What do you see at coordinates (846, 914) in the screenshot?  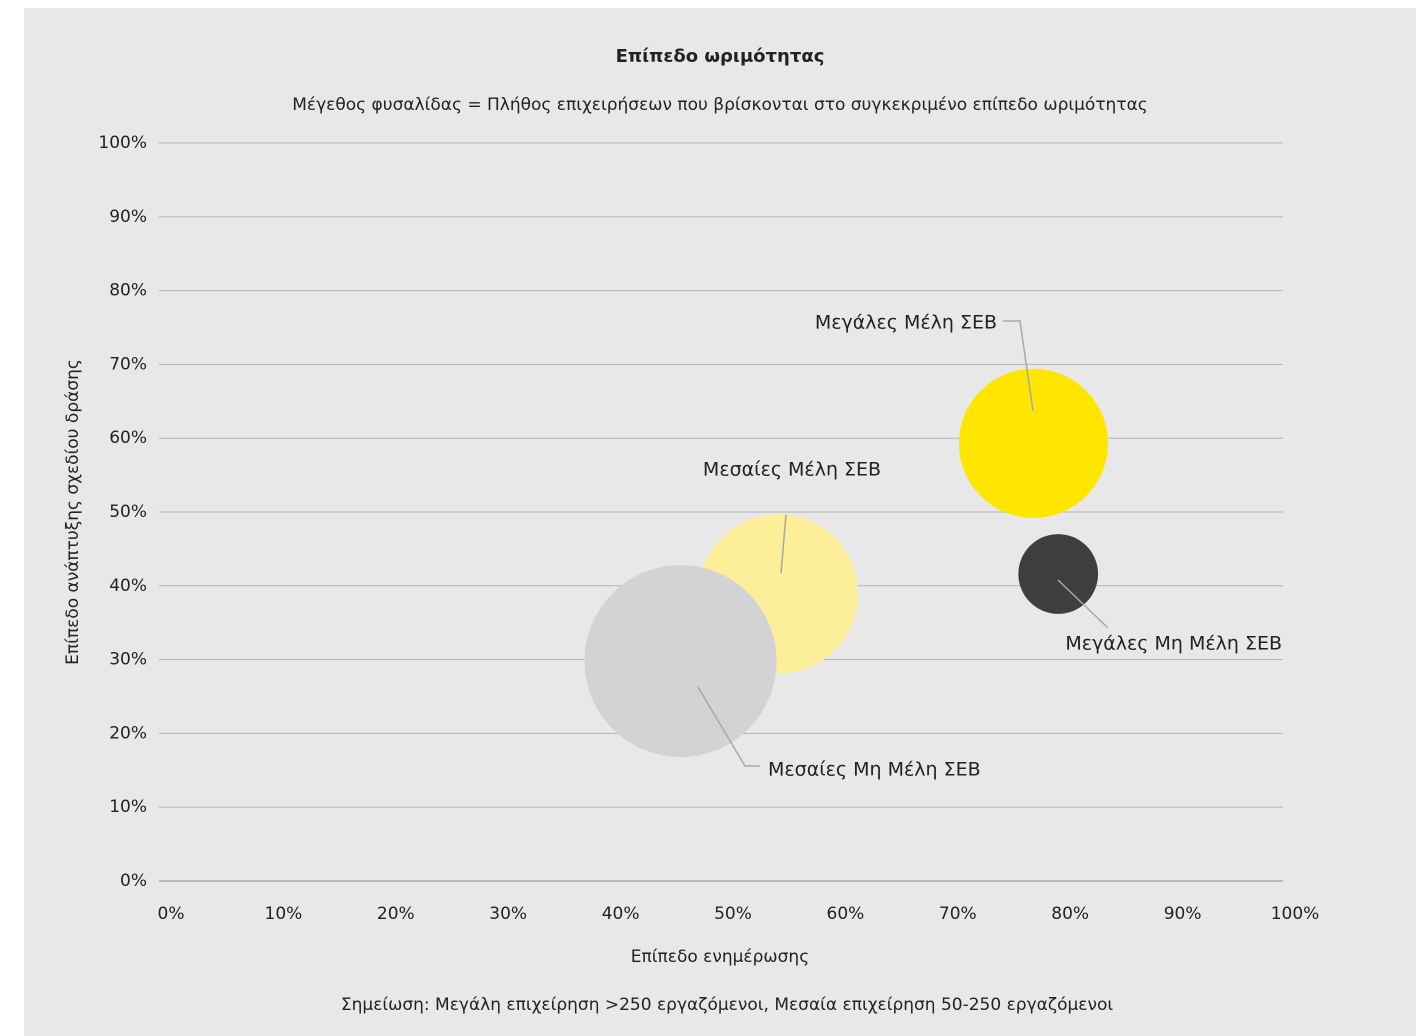 I see `x-tick-label: 60%` at bounding box center [846, 914].